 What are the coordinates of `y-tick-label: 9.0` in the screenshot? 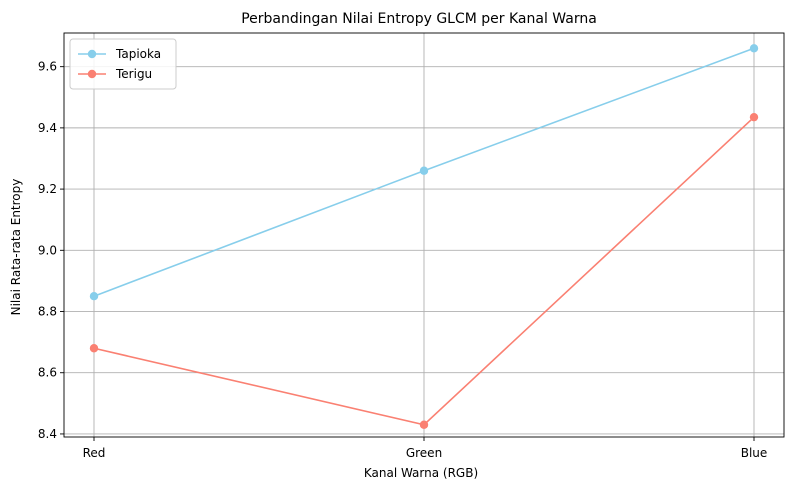 It's located at (47, 250).